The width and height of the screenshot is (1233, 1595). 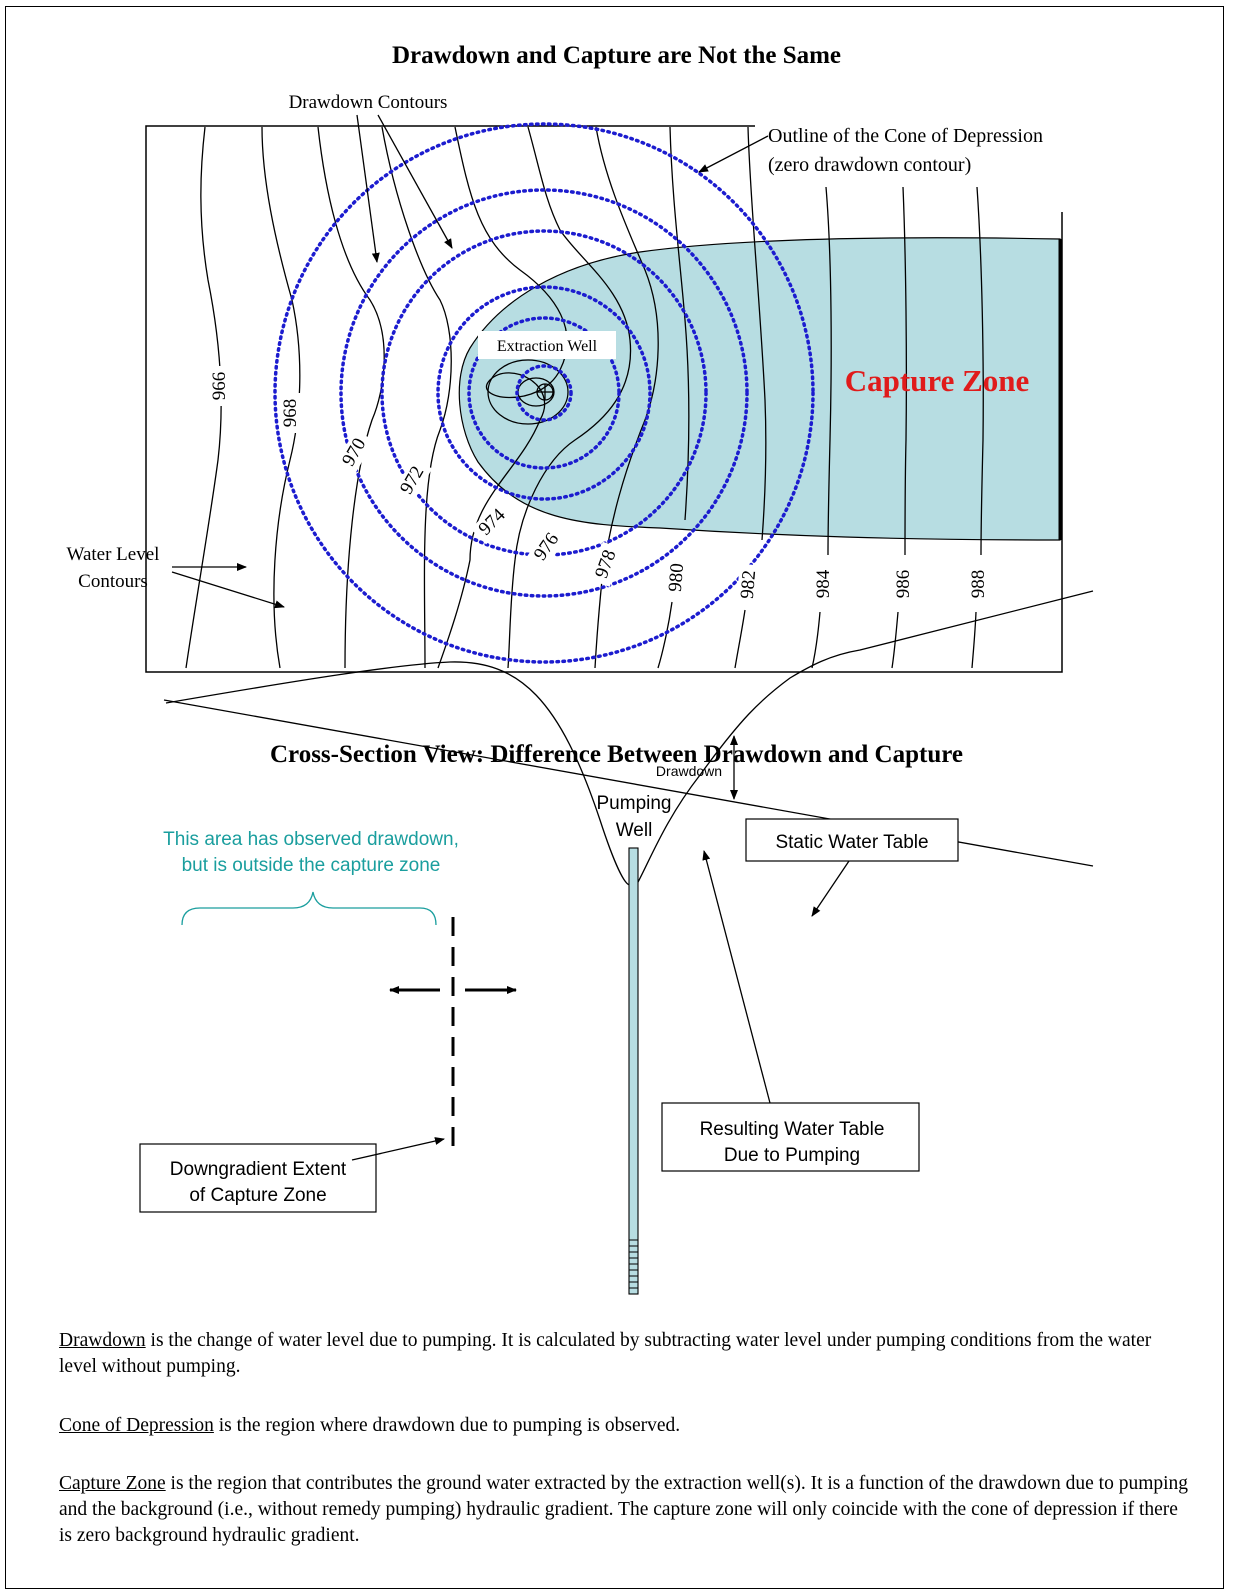 What do you see at coordinates (974, 640) in the screenshot?
I see `contour-988b` at bounding box center [974, 640].